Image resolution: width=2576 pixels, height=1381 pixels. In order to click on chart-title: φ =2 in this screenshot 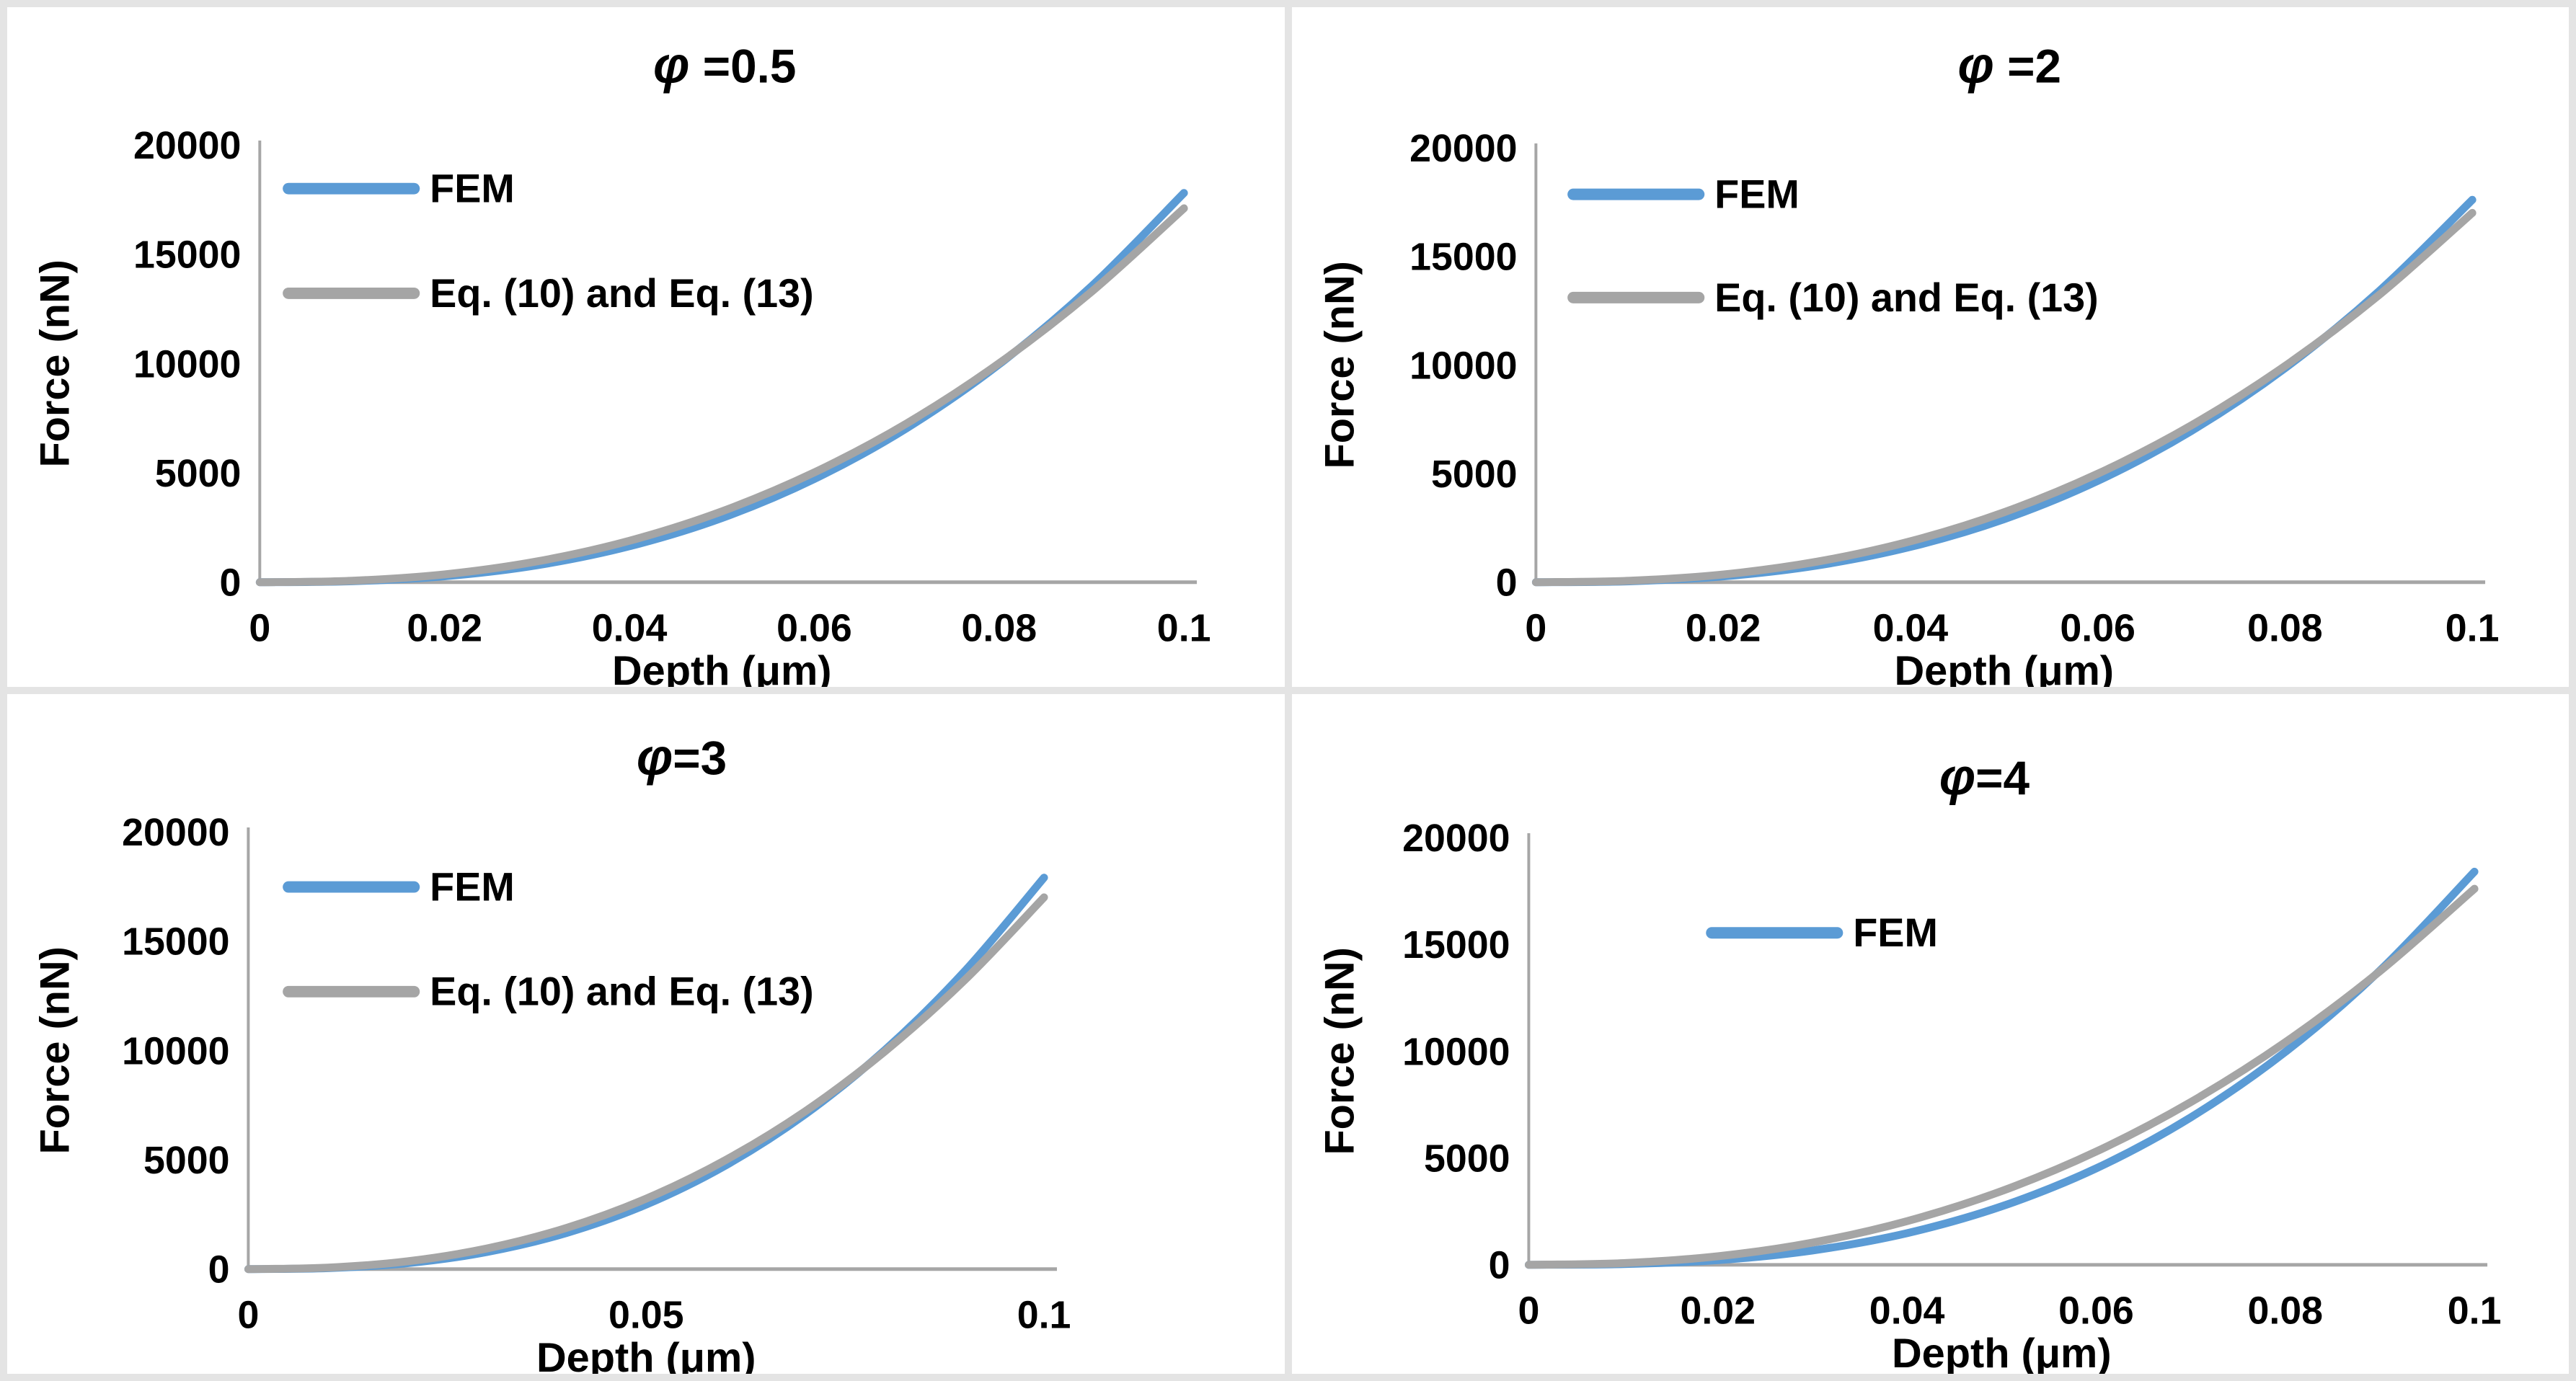, I will do `click(2009, 65)`.